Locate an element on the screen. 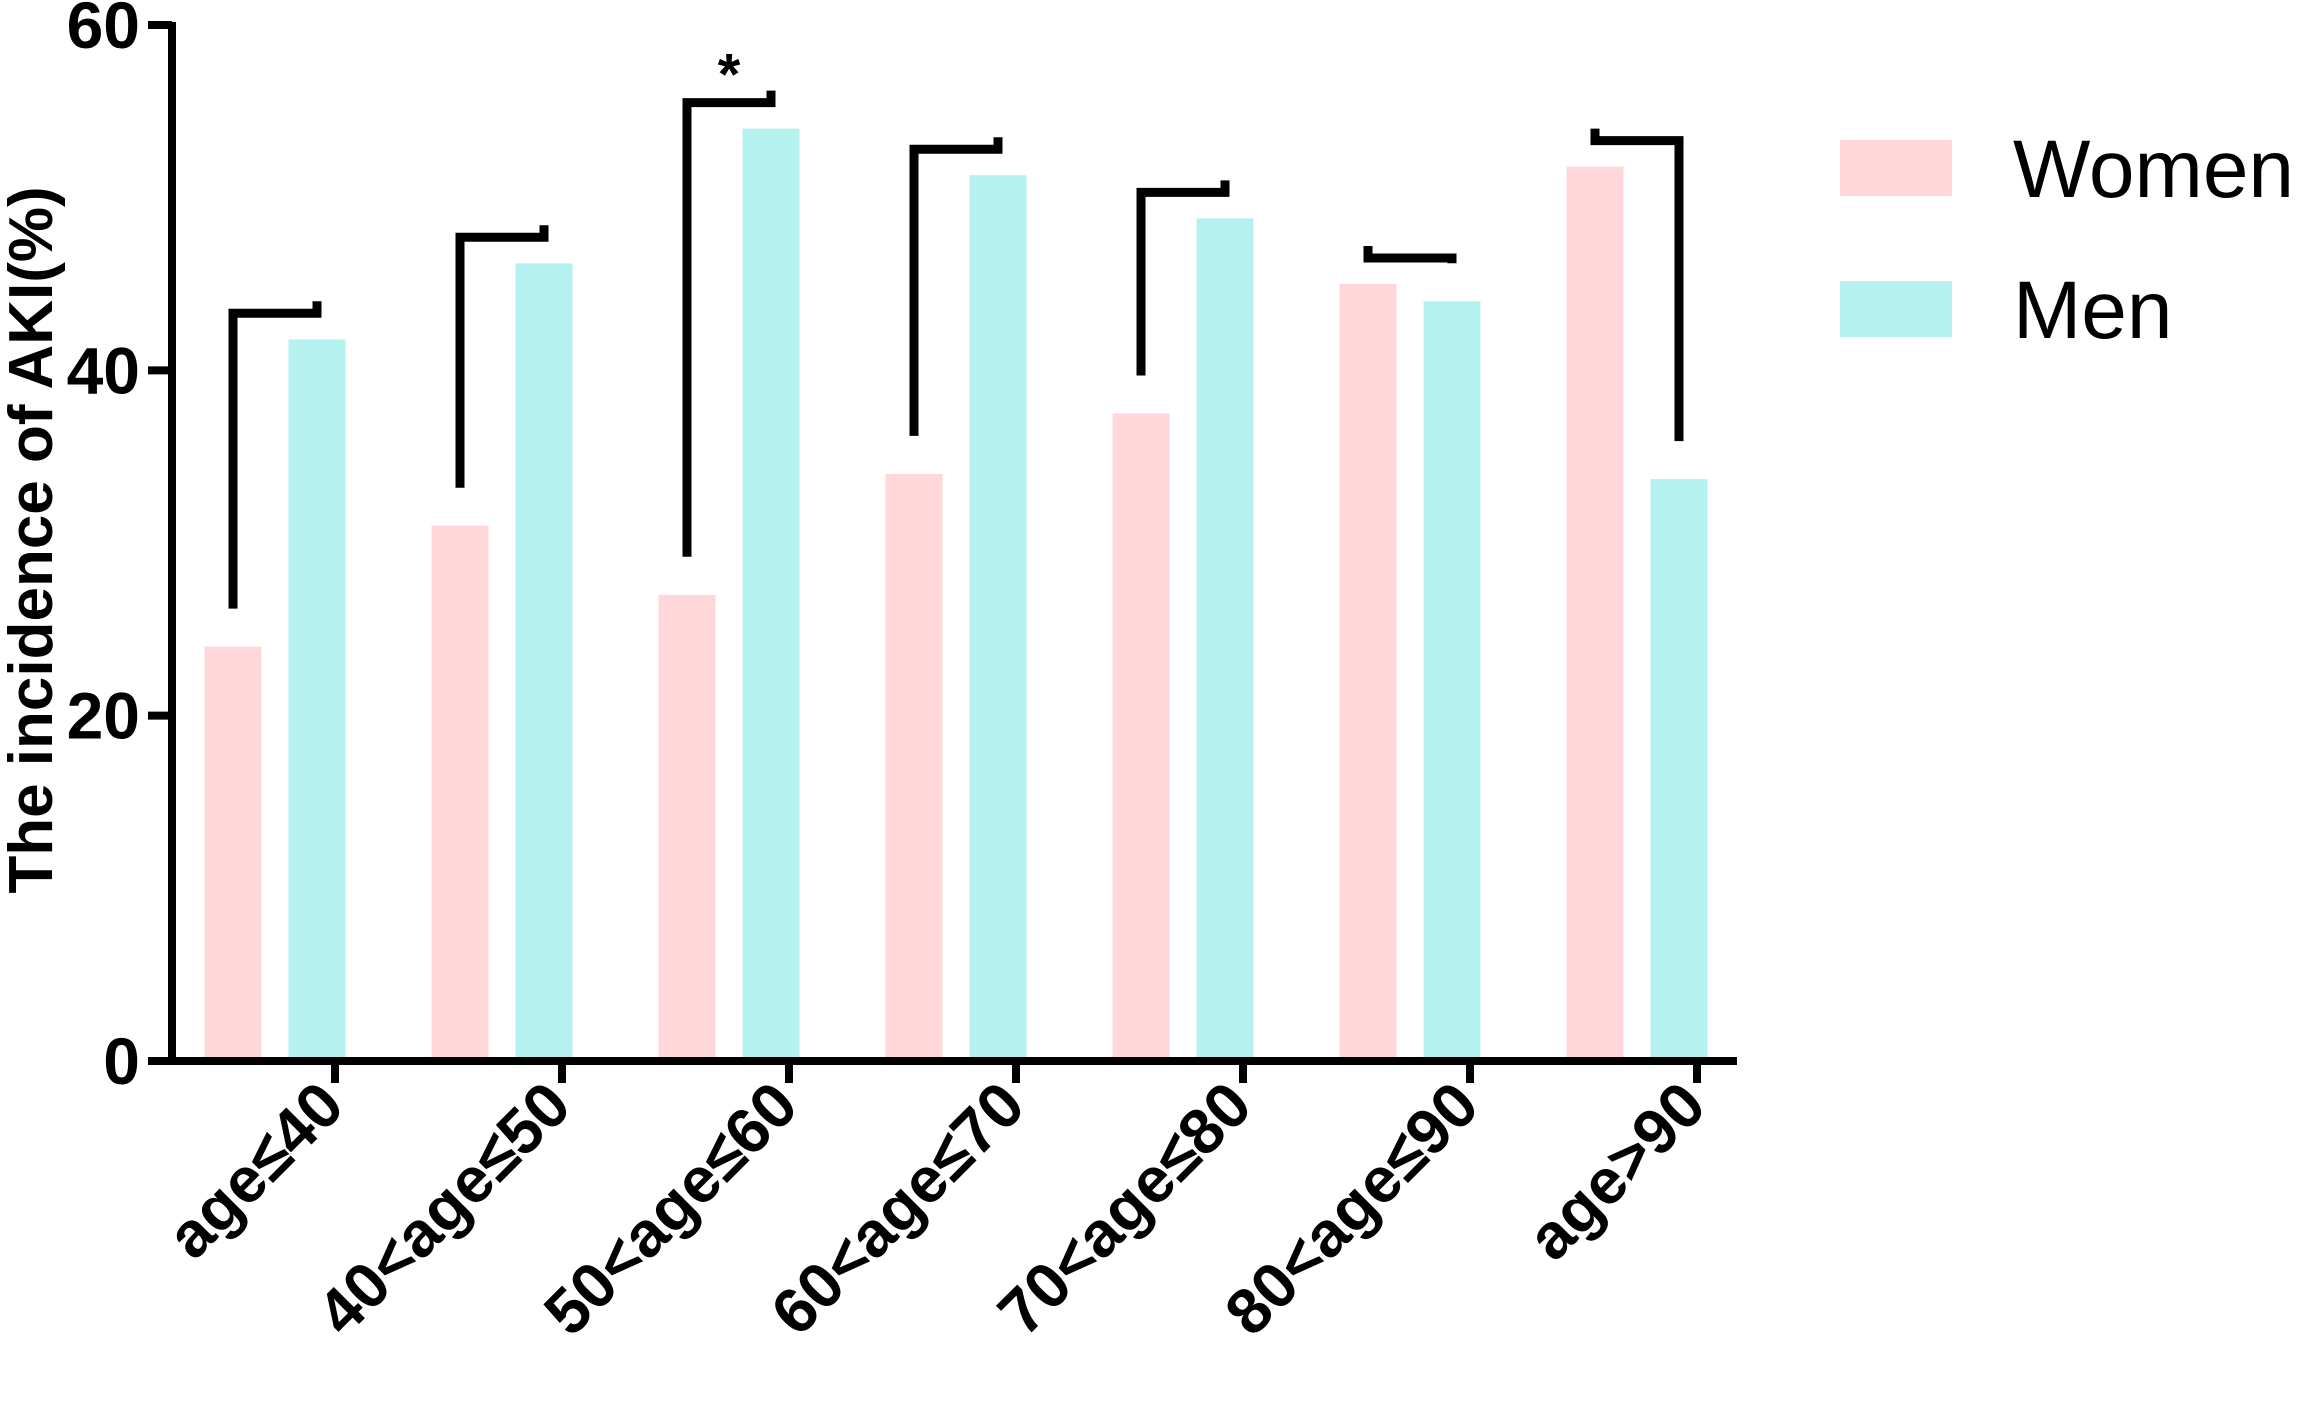 The height and width of the screenshot is (1410, 2303). legend: Women Men is located at coordinates (2067, 240).